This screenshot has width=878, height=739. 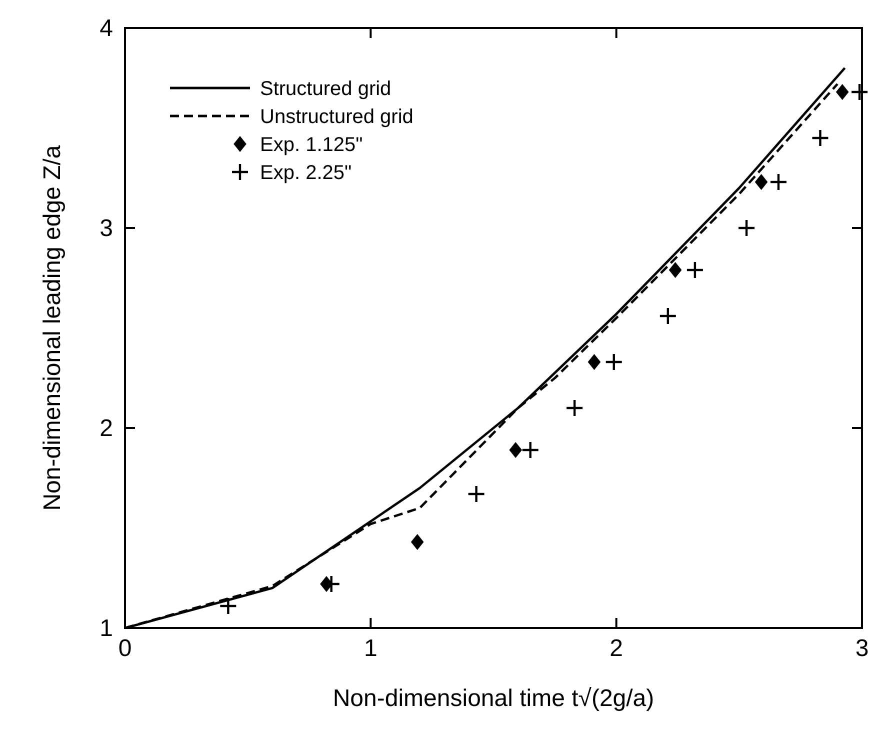 I want to click on y-tick-label: 2, so click(x=106, y=428).